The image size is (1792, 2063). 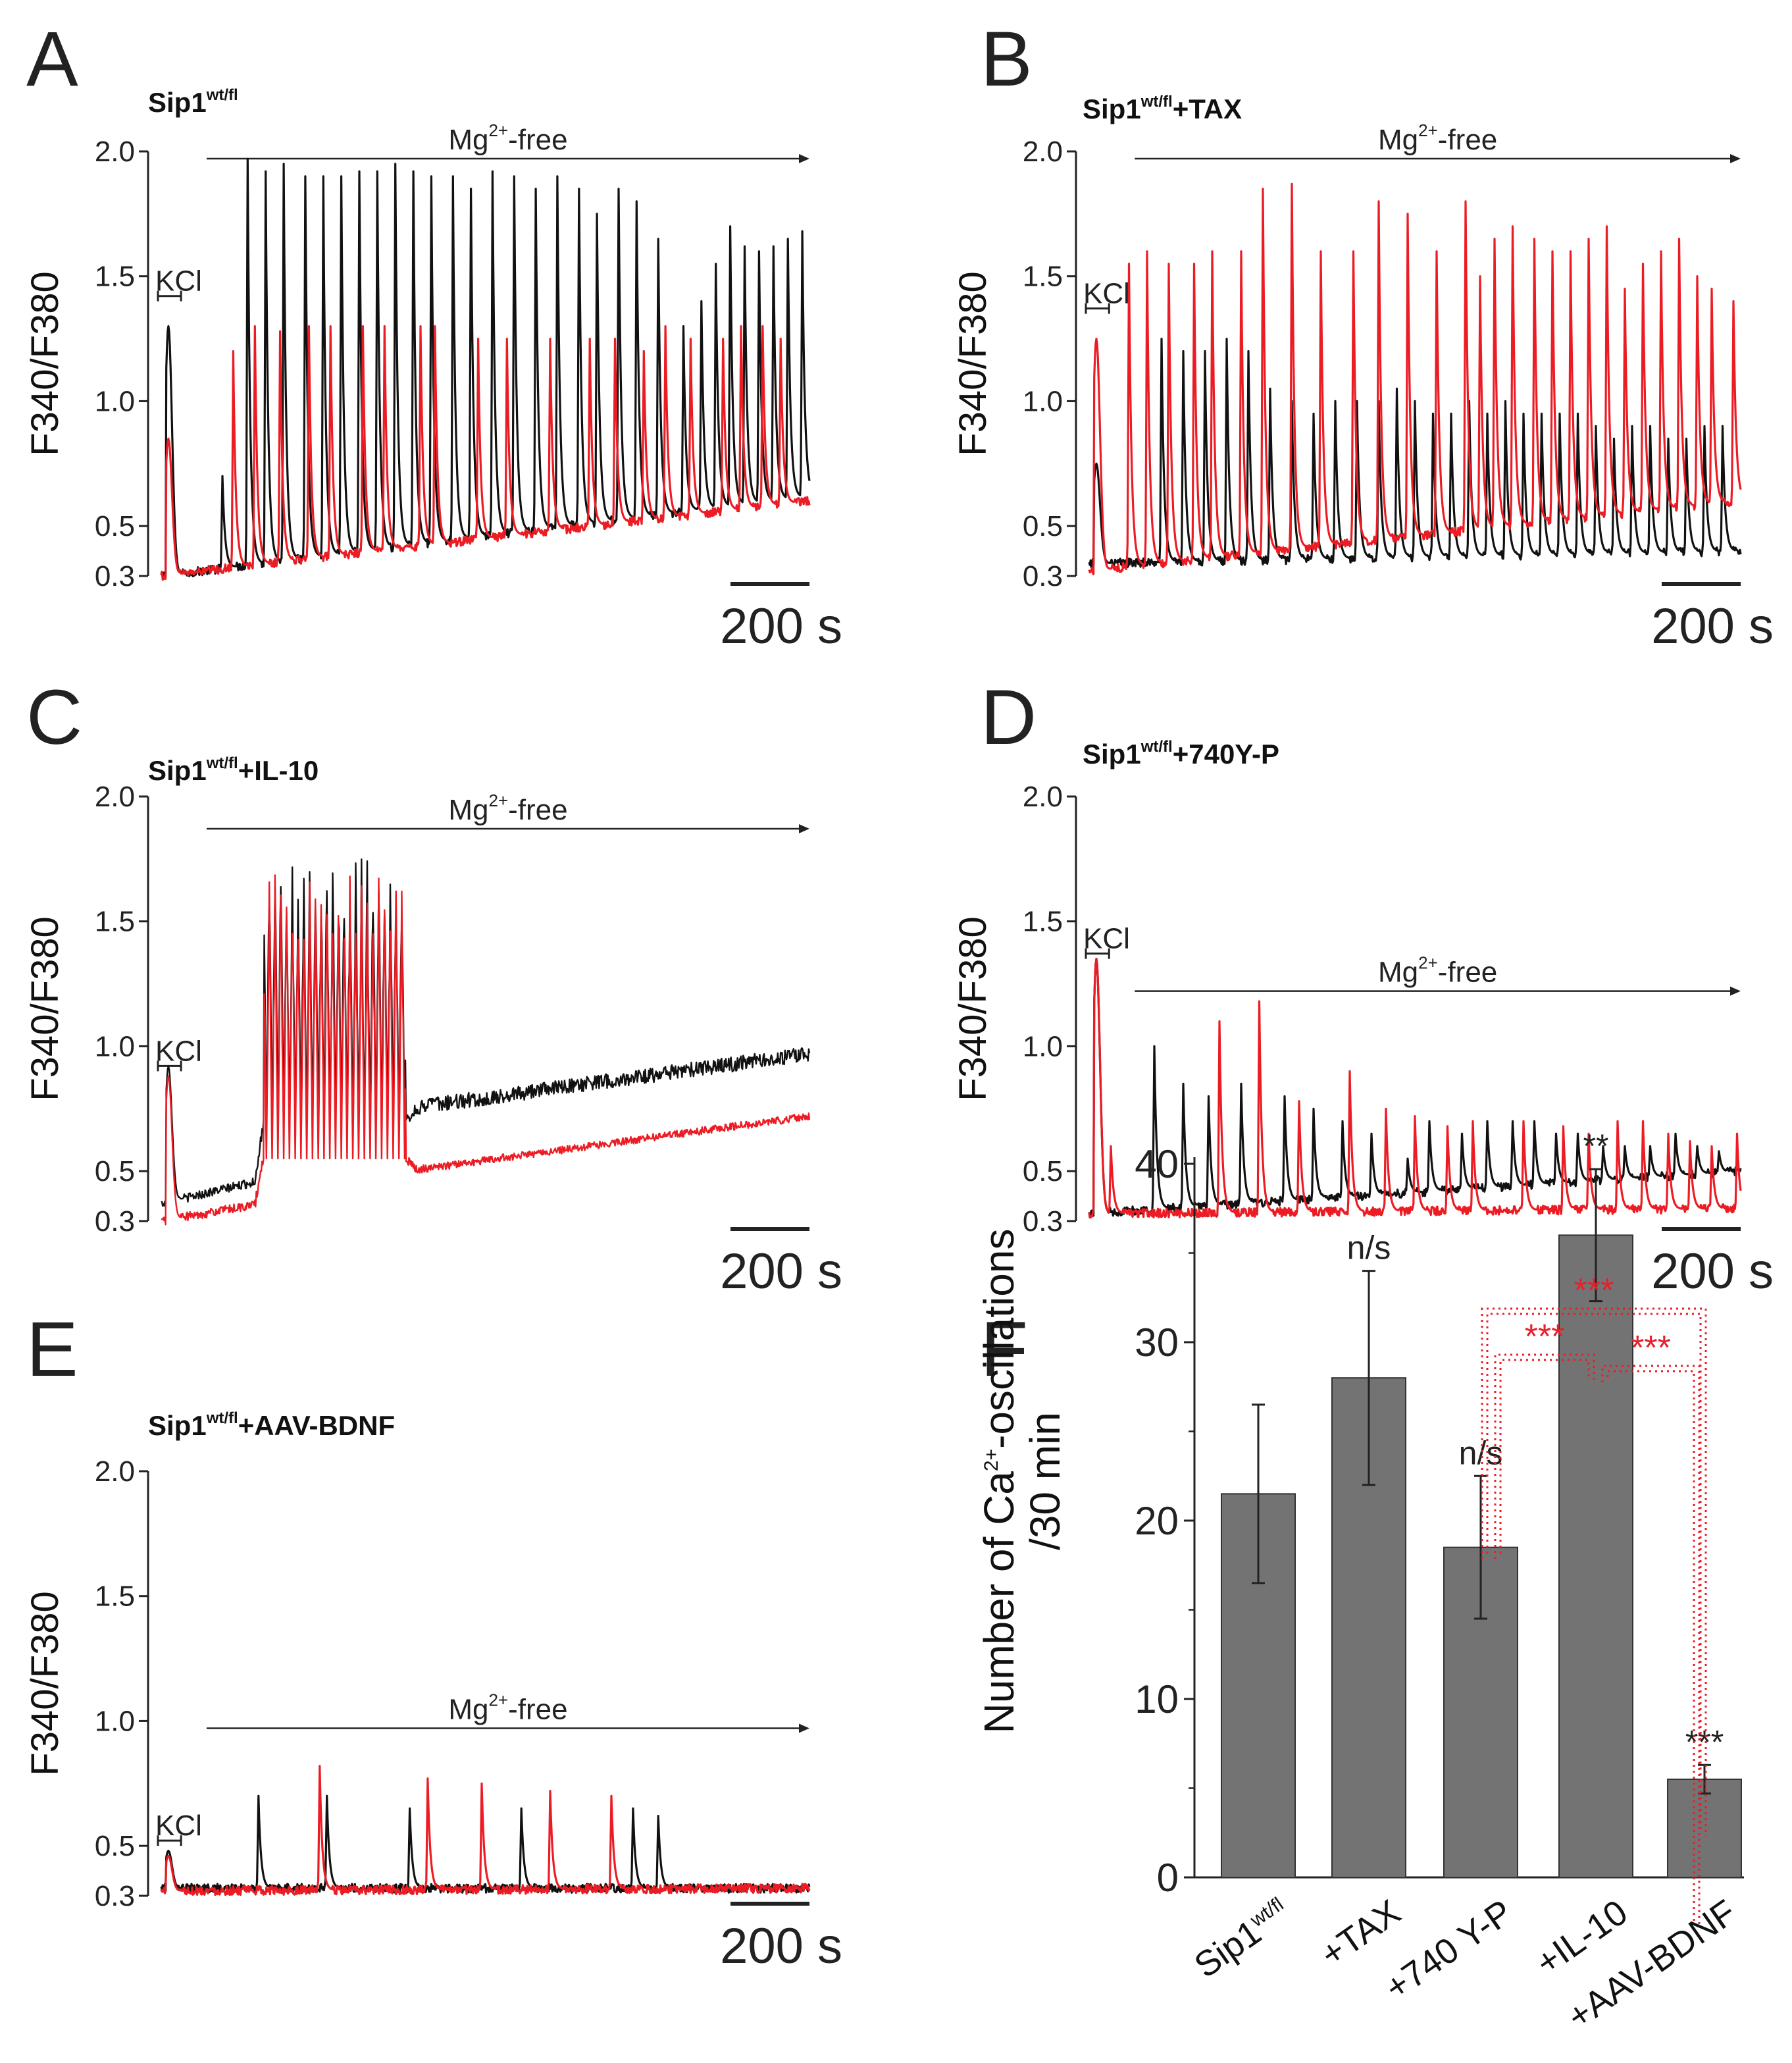 I want to click on f-y-tick-label: 30, so click(x=1157, y=1342).